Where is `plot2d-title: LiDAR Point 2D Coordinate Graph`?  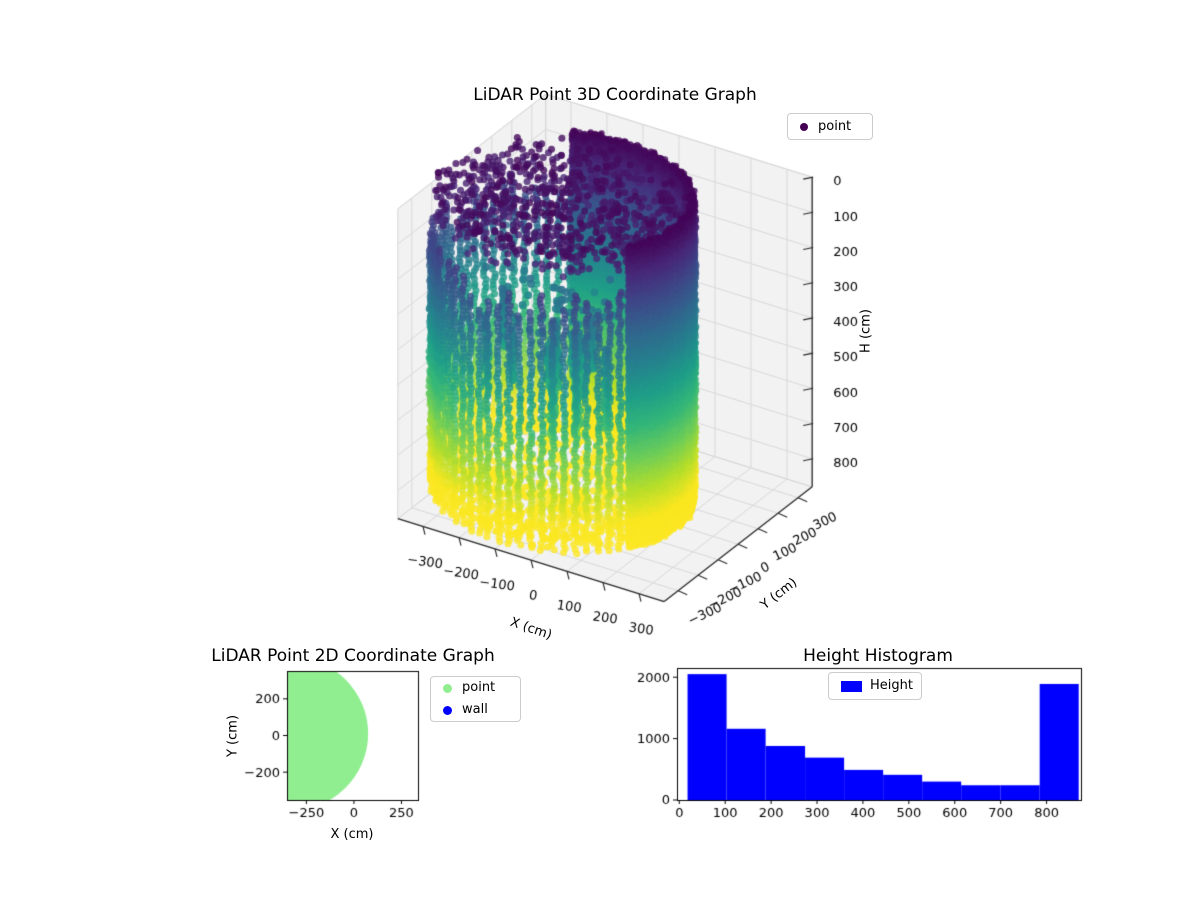 plot2d-title: LiDAR Point 2D Coordinate Graph is located at coordinates (353, 656).